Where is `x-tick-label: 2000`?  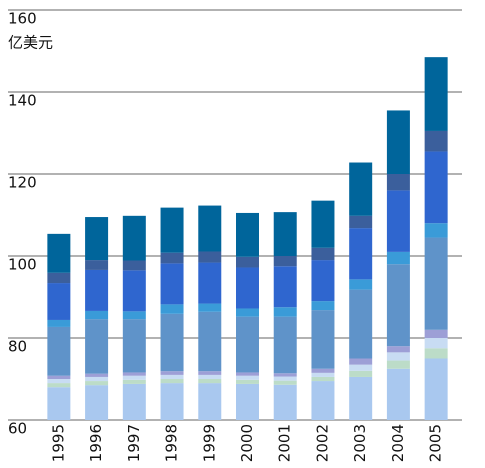
x-tick-label: 2000 is located at coordinates (247, 443).